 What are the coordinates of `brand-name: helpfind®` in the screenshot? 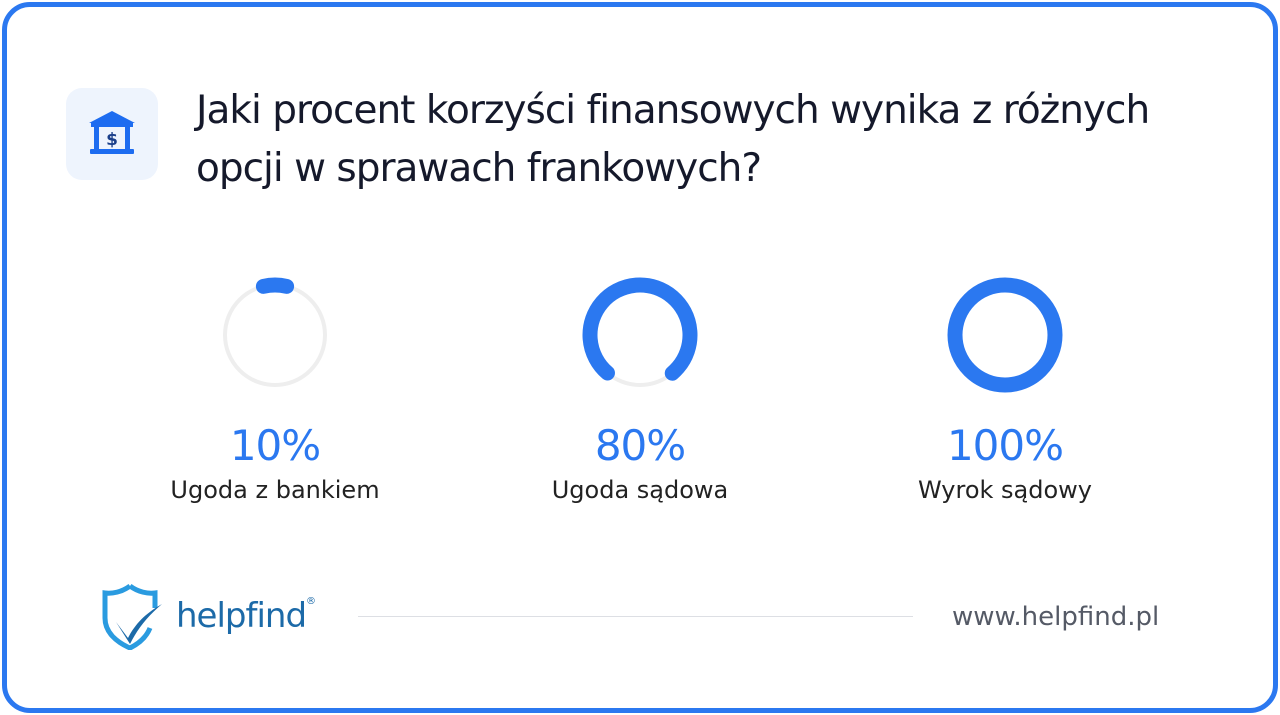 It's located at (246, 616).